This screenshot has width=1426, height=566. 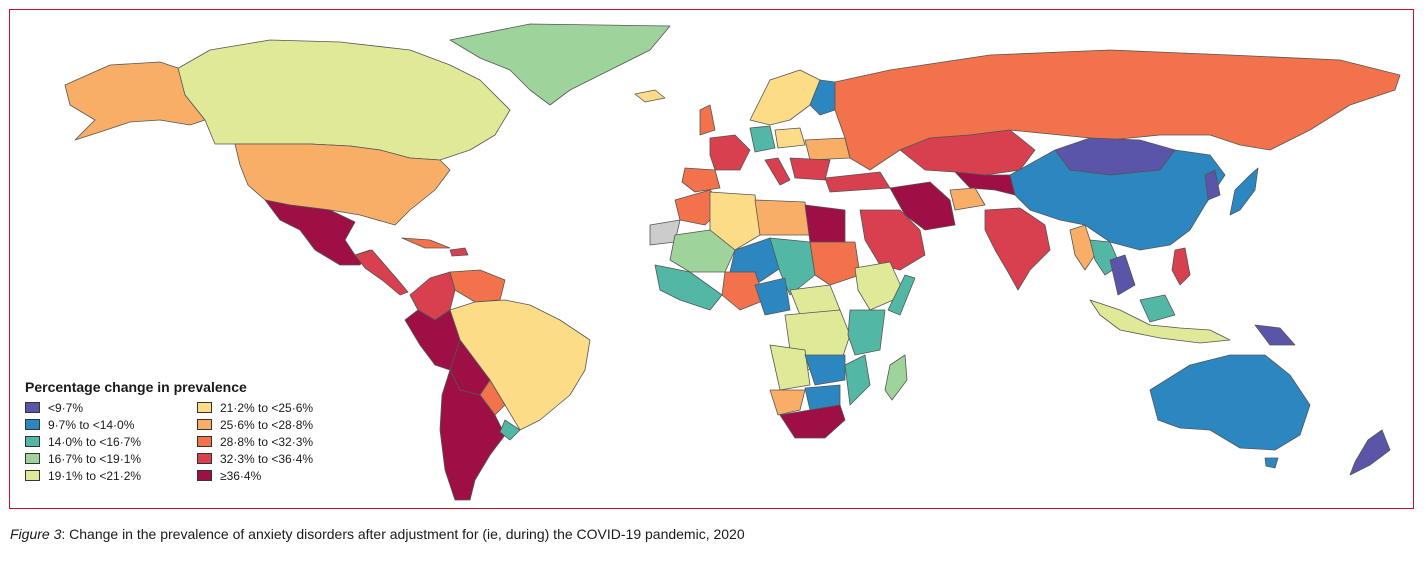 What do you see at coordinates (1181, 266) in the screenshot?
I see `region-philippines` at bounding box center [1181, 266].